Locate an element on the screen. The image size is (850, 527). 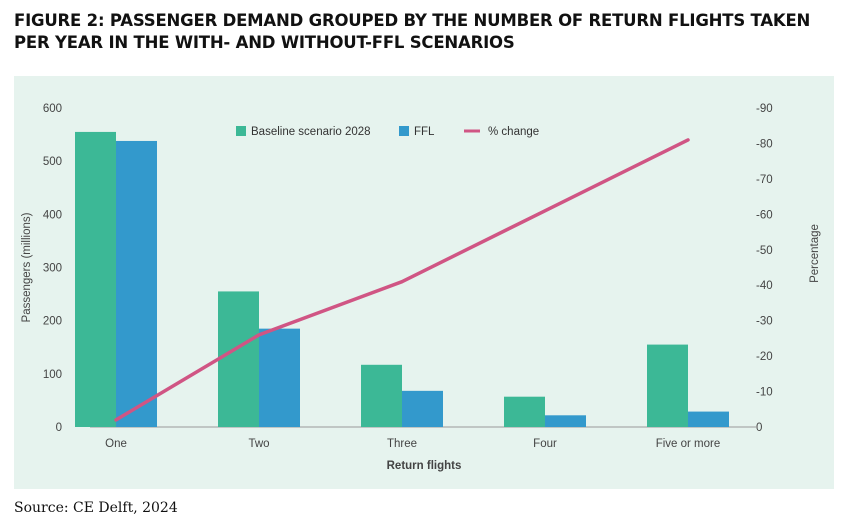
category-label: One is located at coordinates (116, 444).